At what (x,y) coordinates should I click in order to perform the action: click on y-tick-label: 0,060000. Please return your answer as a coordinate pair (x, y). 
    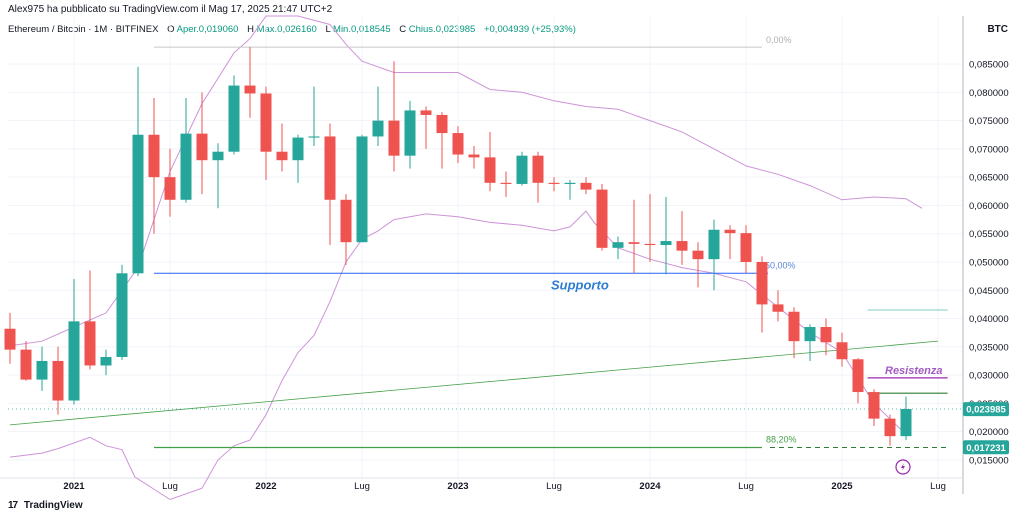
    Looking at the image, I should click on (989, 206).